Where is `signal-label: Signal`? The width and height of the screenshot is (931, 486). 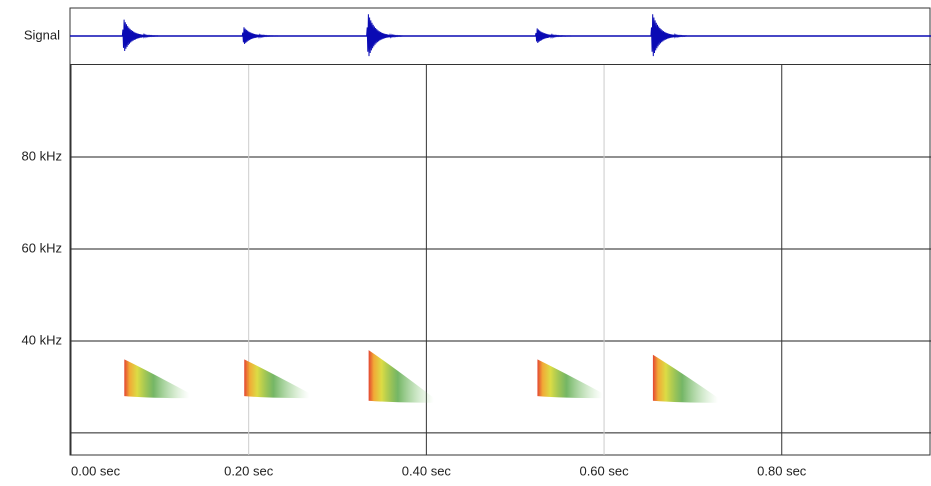
signal-label: Signal is located at coordinates (42, 34).